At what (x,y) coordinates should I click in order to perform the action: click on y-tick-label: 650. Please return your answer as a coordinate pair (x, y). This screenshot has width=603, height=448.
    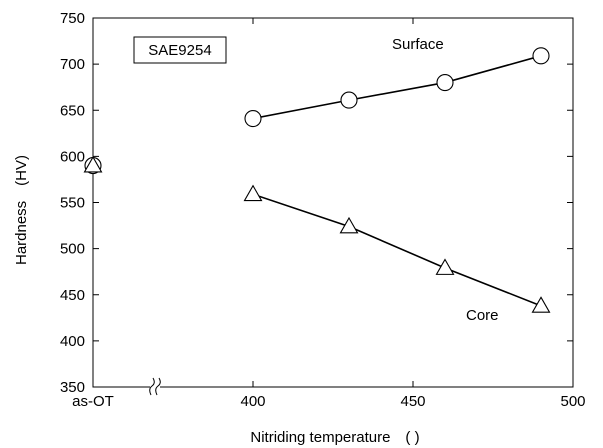
    Looking at the image, I should click on (72, 110).